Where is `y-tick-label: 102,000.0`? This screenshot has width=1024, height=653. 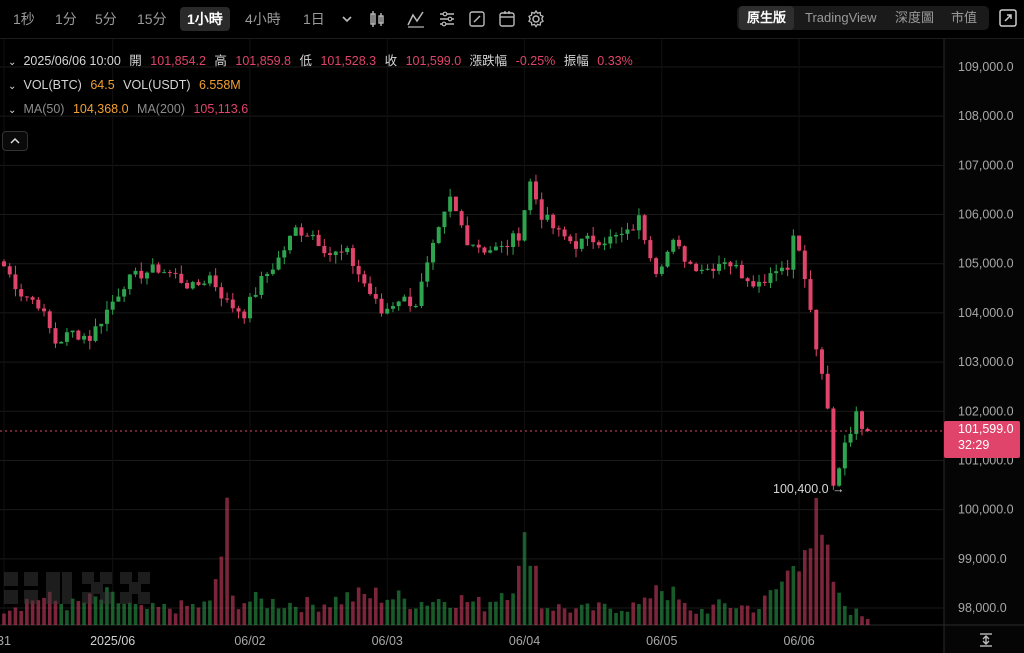 y-tick-label: 102,000.0 is located at coordinates (986, 411).